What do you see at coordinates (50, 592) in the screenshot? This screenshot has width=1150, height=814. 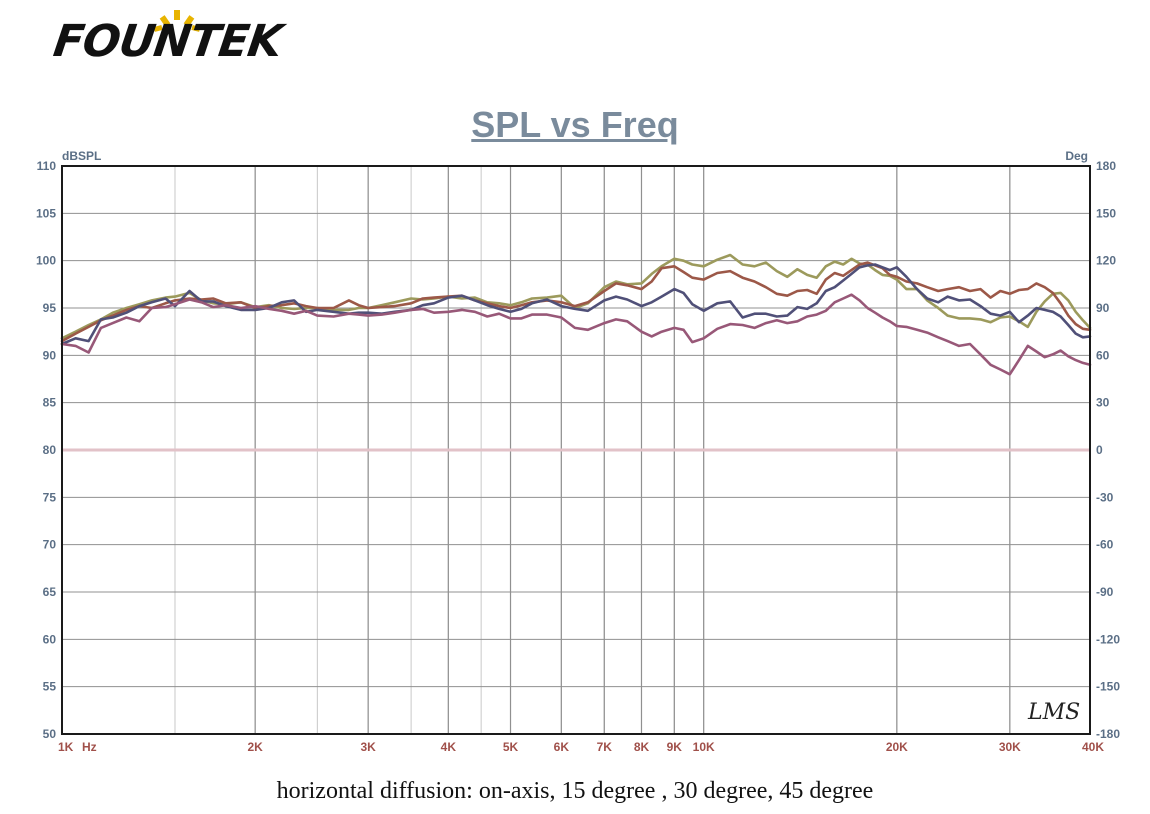 I see `y-tick-label: 65` at bounding box center [50, 592].